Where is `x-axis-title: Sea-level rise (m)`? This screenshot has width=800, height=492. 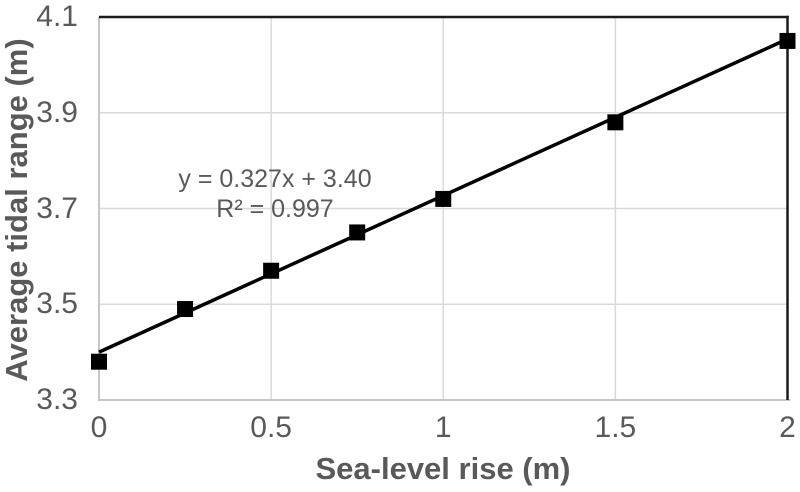 x-axis-title: Sea-level rise (m) is located at coordinates (443, 468).